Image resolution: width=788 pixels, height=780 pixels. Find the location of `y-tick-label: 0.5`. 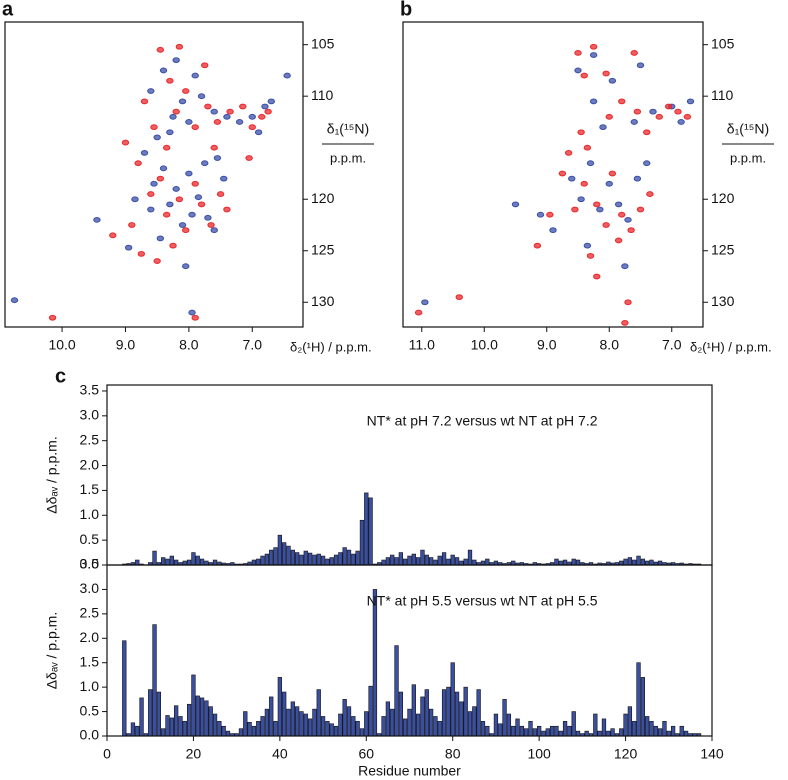

y-tick-label: 0.5 is located at coordinates (90, 710).